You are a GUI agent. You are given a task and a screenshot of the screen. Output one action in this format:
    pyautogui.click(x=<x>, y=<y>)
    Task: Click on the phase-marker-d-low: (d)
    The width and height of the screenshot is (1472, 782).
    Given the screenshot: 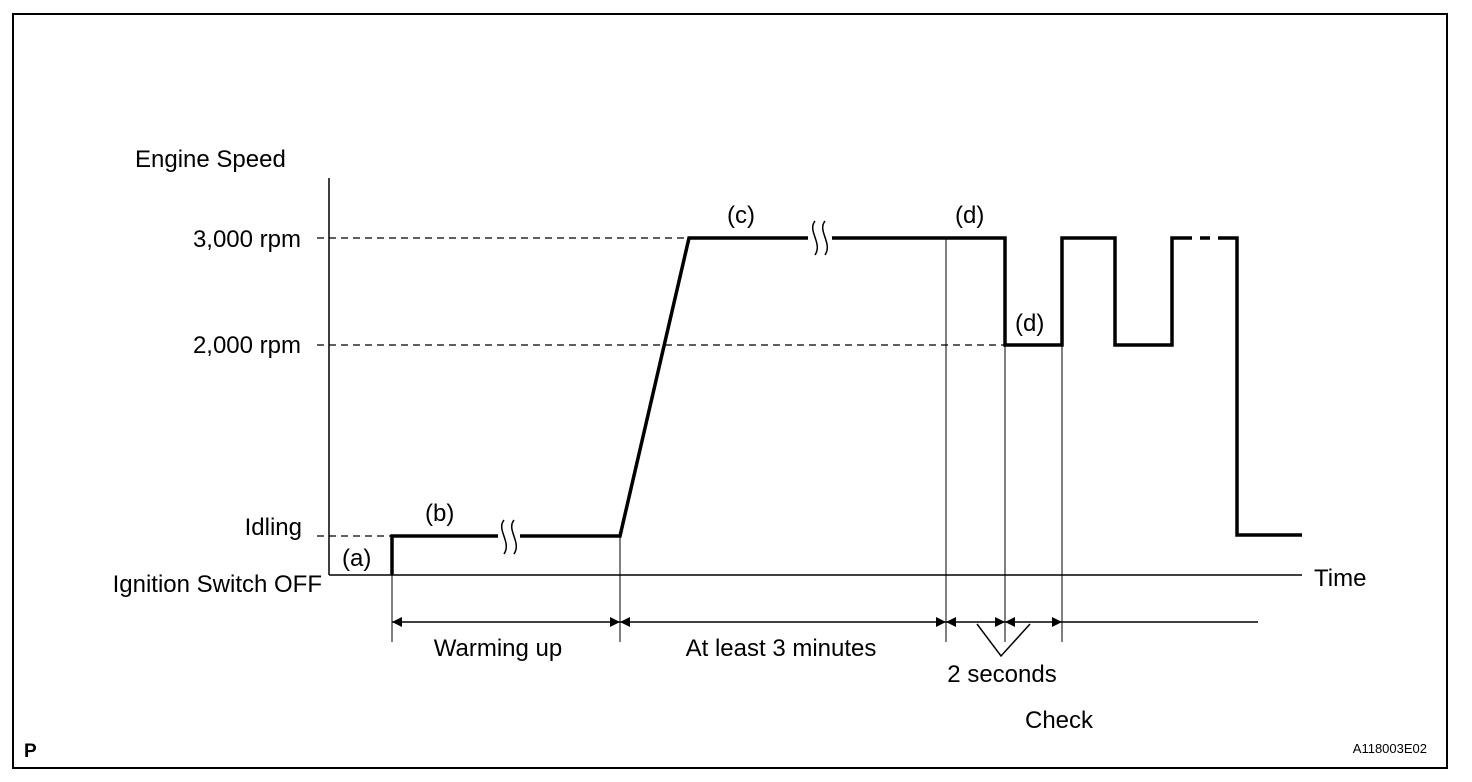 What is the action you would take?
    pyautogui.click(x=1029, y=323)
    